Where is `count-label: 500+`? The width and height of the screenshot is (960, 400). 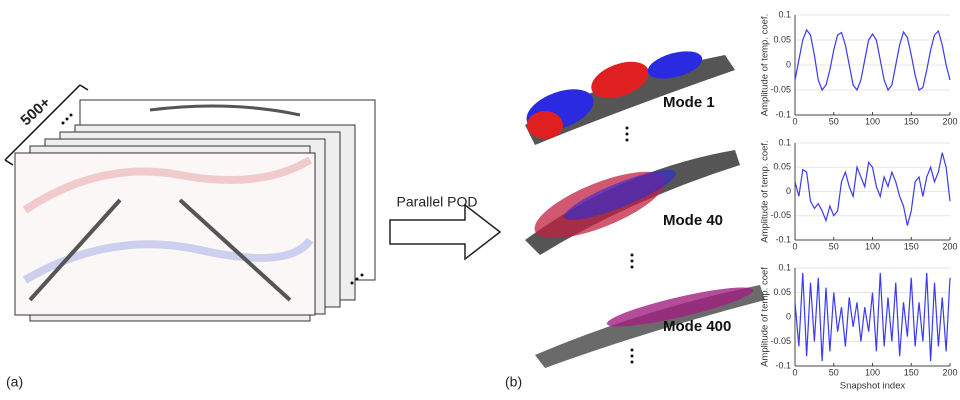
count-label: 500+ is located at coordinates (35, 111).